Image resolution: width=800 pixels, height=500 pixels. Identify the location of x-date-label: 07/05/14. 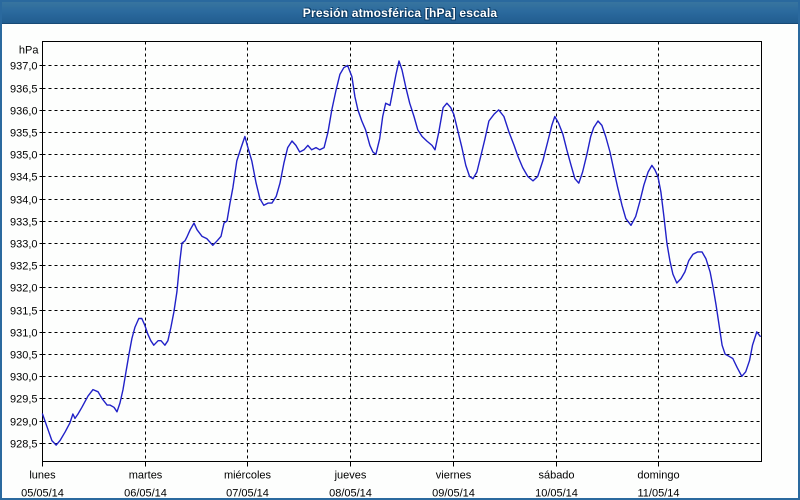
(247, 494).